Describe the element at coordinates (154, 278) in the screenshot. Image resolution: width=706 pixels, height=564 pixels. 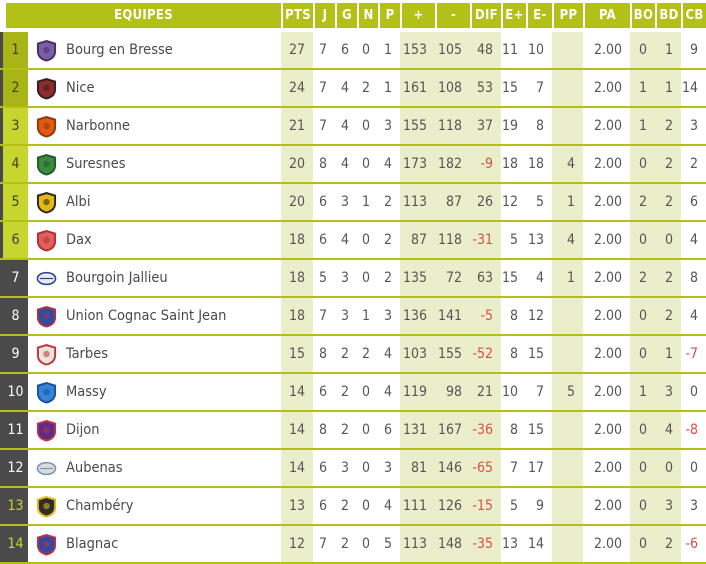
I see `team-cell: Bourgoin Jallieu` at that location.